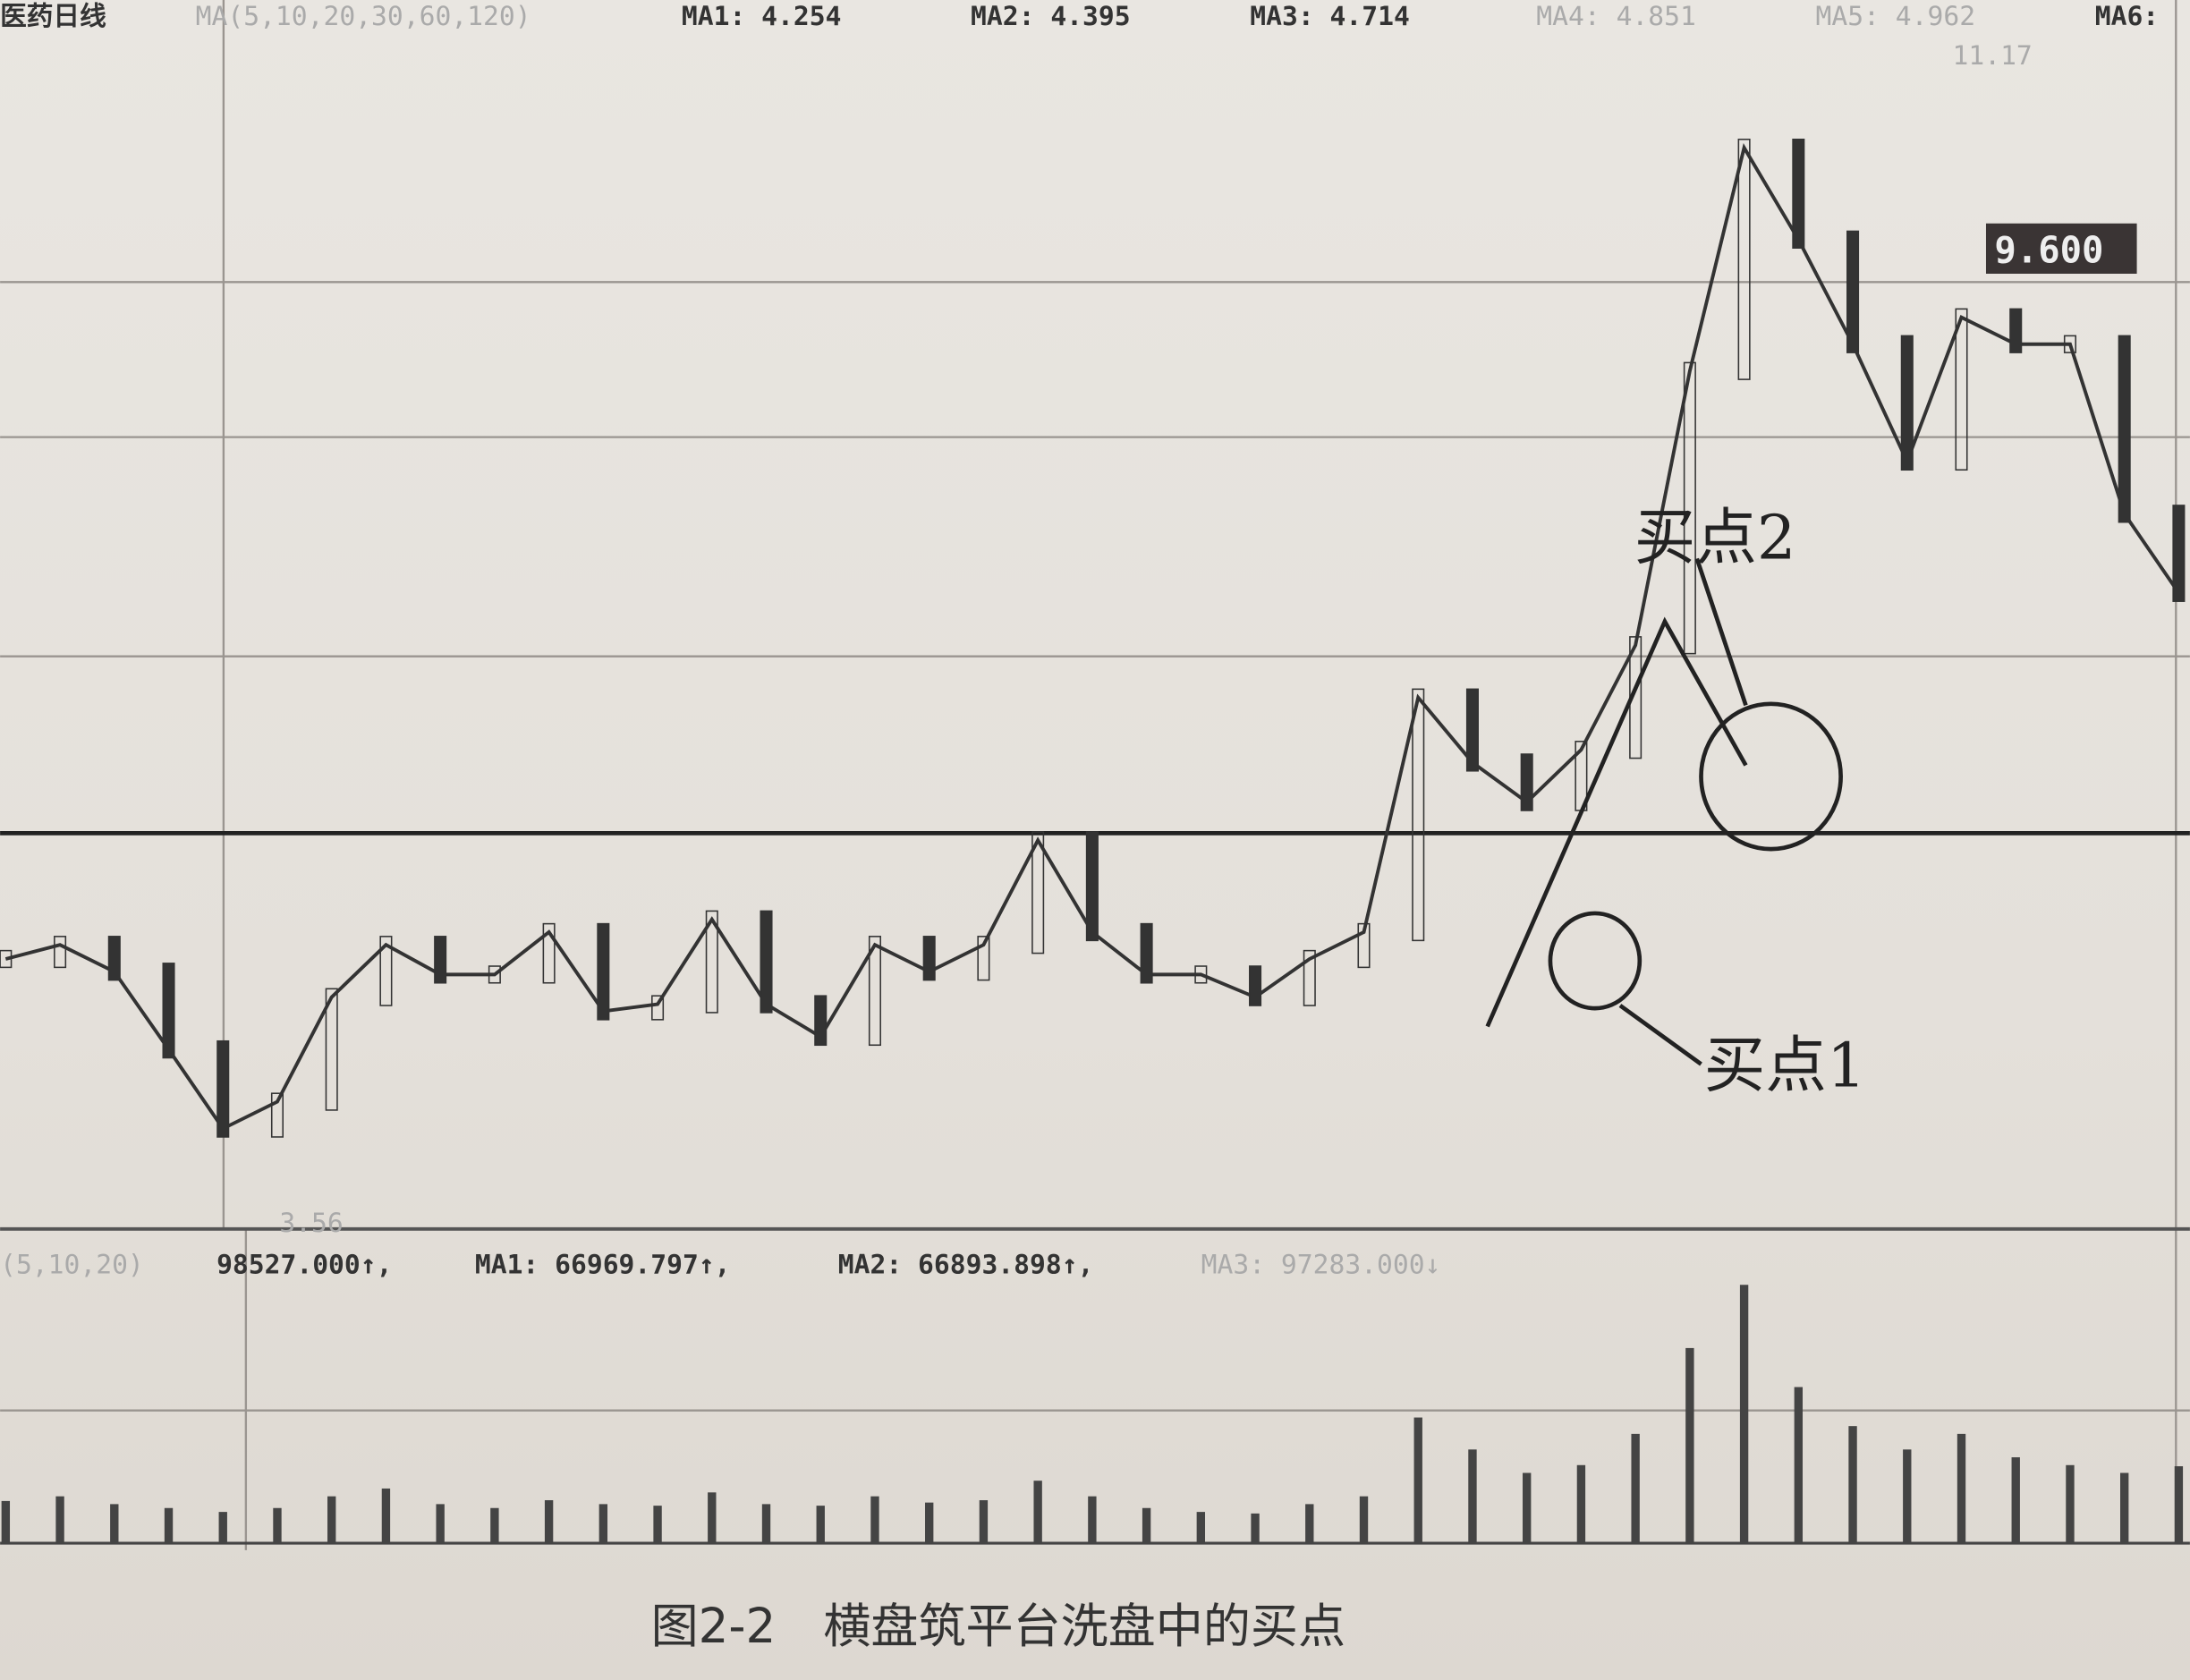 Image resolution: width=2190 pixels, height=1680 pixels. What do you see at coordinates (966, 1264) in the screenshot?
I see `volume-ma2: MA2: 66893.898↑,` at bounding box center [966, 1264].